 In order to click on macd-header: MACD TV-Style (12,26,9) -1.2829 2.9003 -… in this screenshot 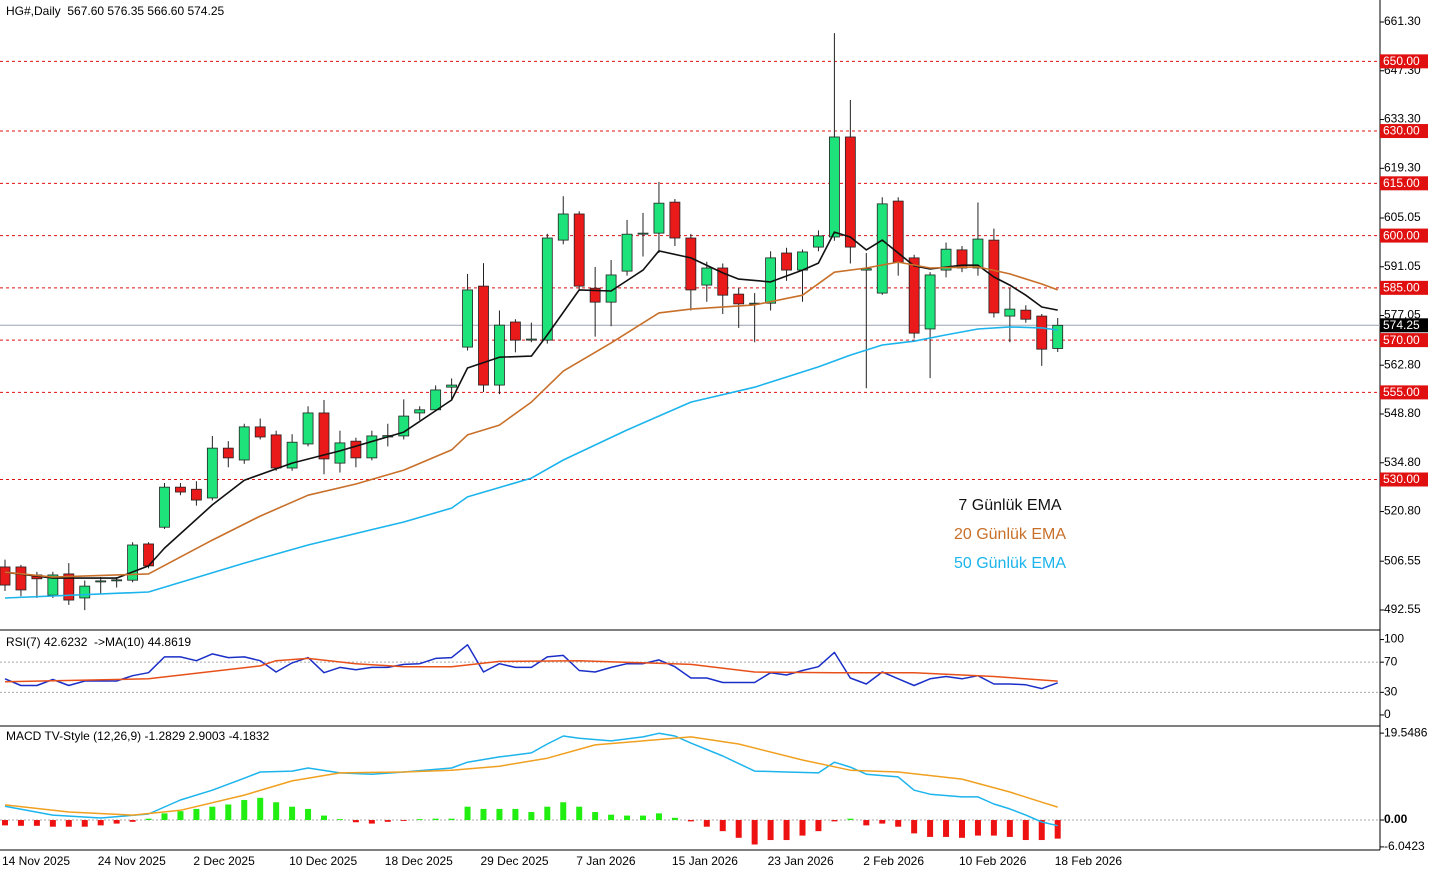, I will do `click(138, 736)`.